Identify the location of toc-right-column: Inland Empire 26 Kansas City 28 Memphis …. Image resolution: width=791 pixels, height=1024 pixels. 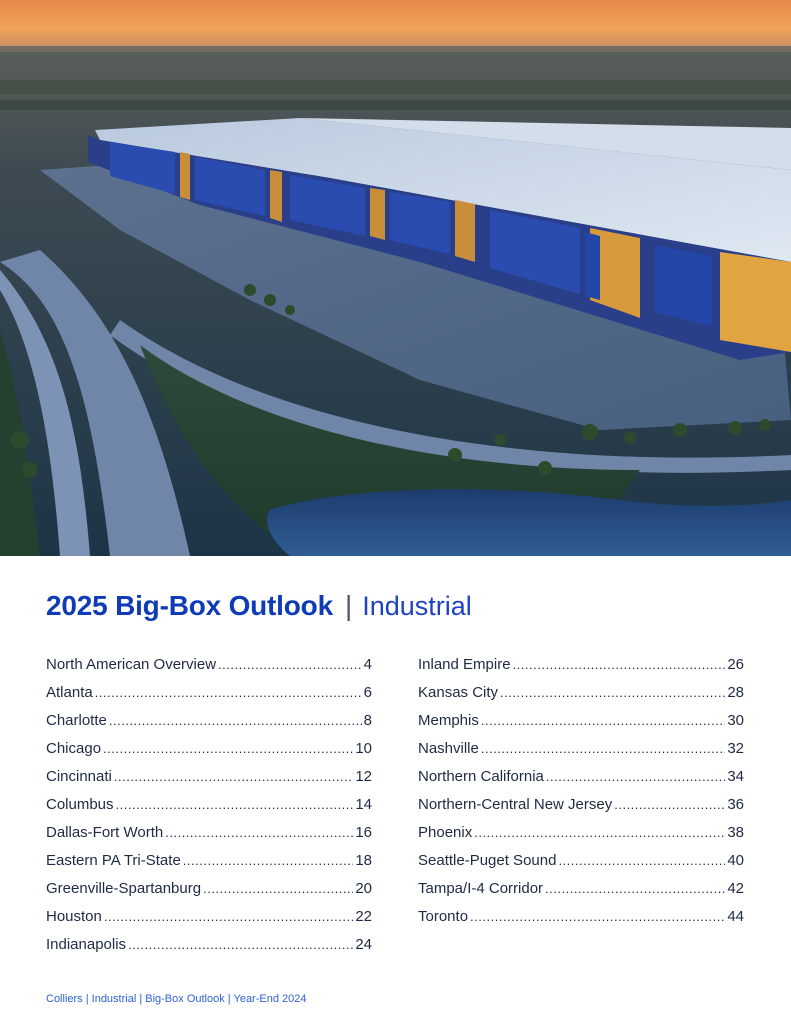
(581, 796).